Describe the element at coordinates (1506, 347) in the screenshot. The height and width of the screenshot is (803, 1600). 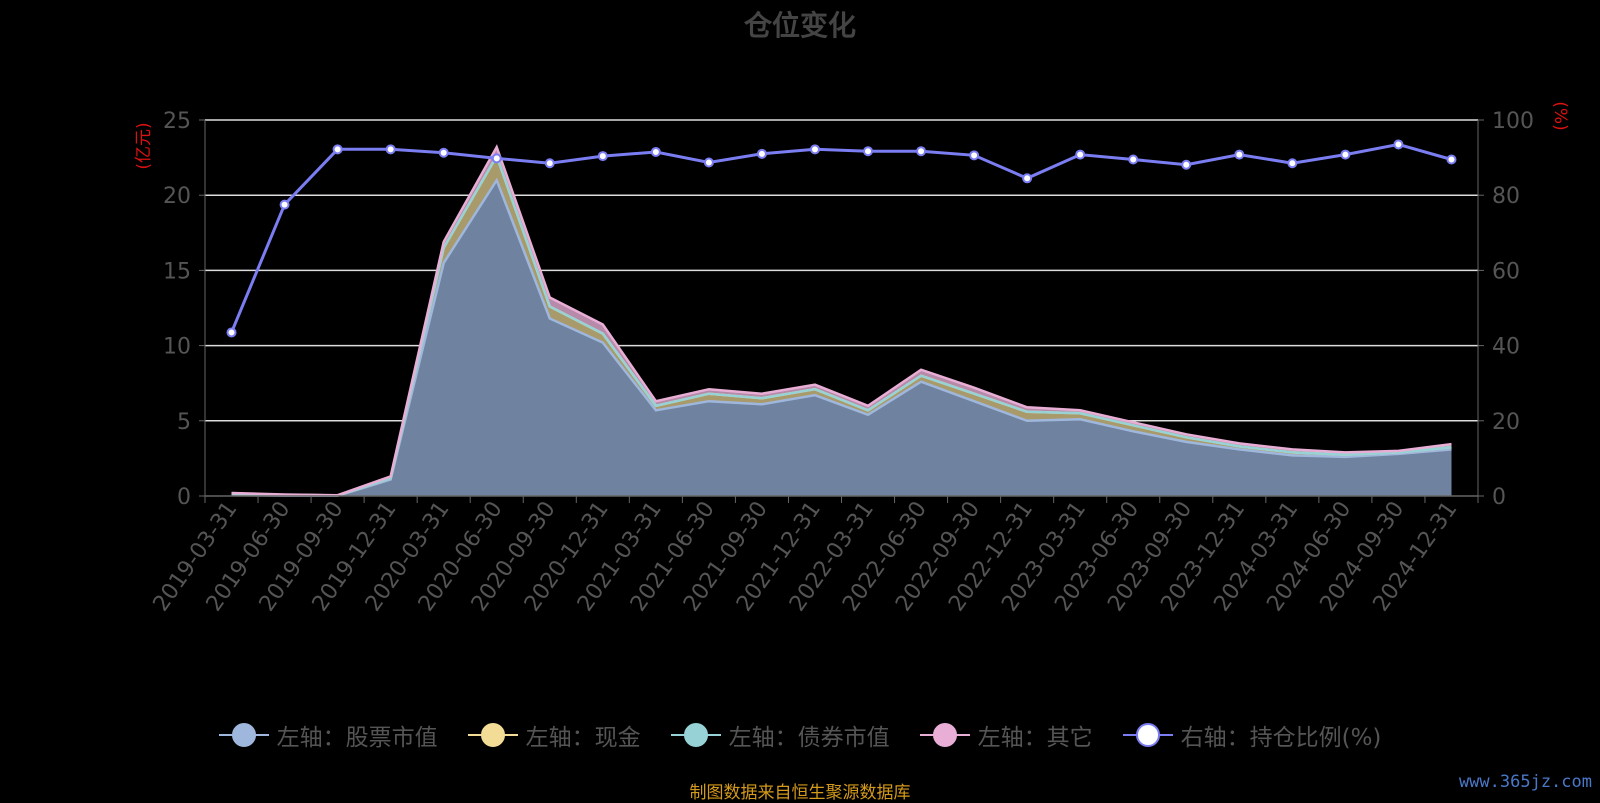
I see `y-right-tick-label: 40` at that location.